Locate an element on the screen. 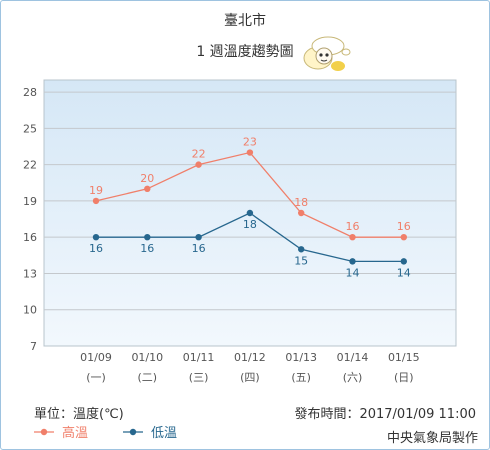  x-tick-label: 01/14 is located at coordinates (353, 357).